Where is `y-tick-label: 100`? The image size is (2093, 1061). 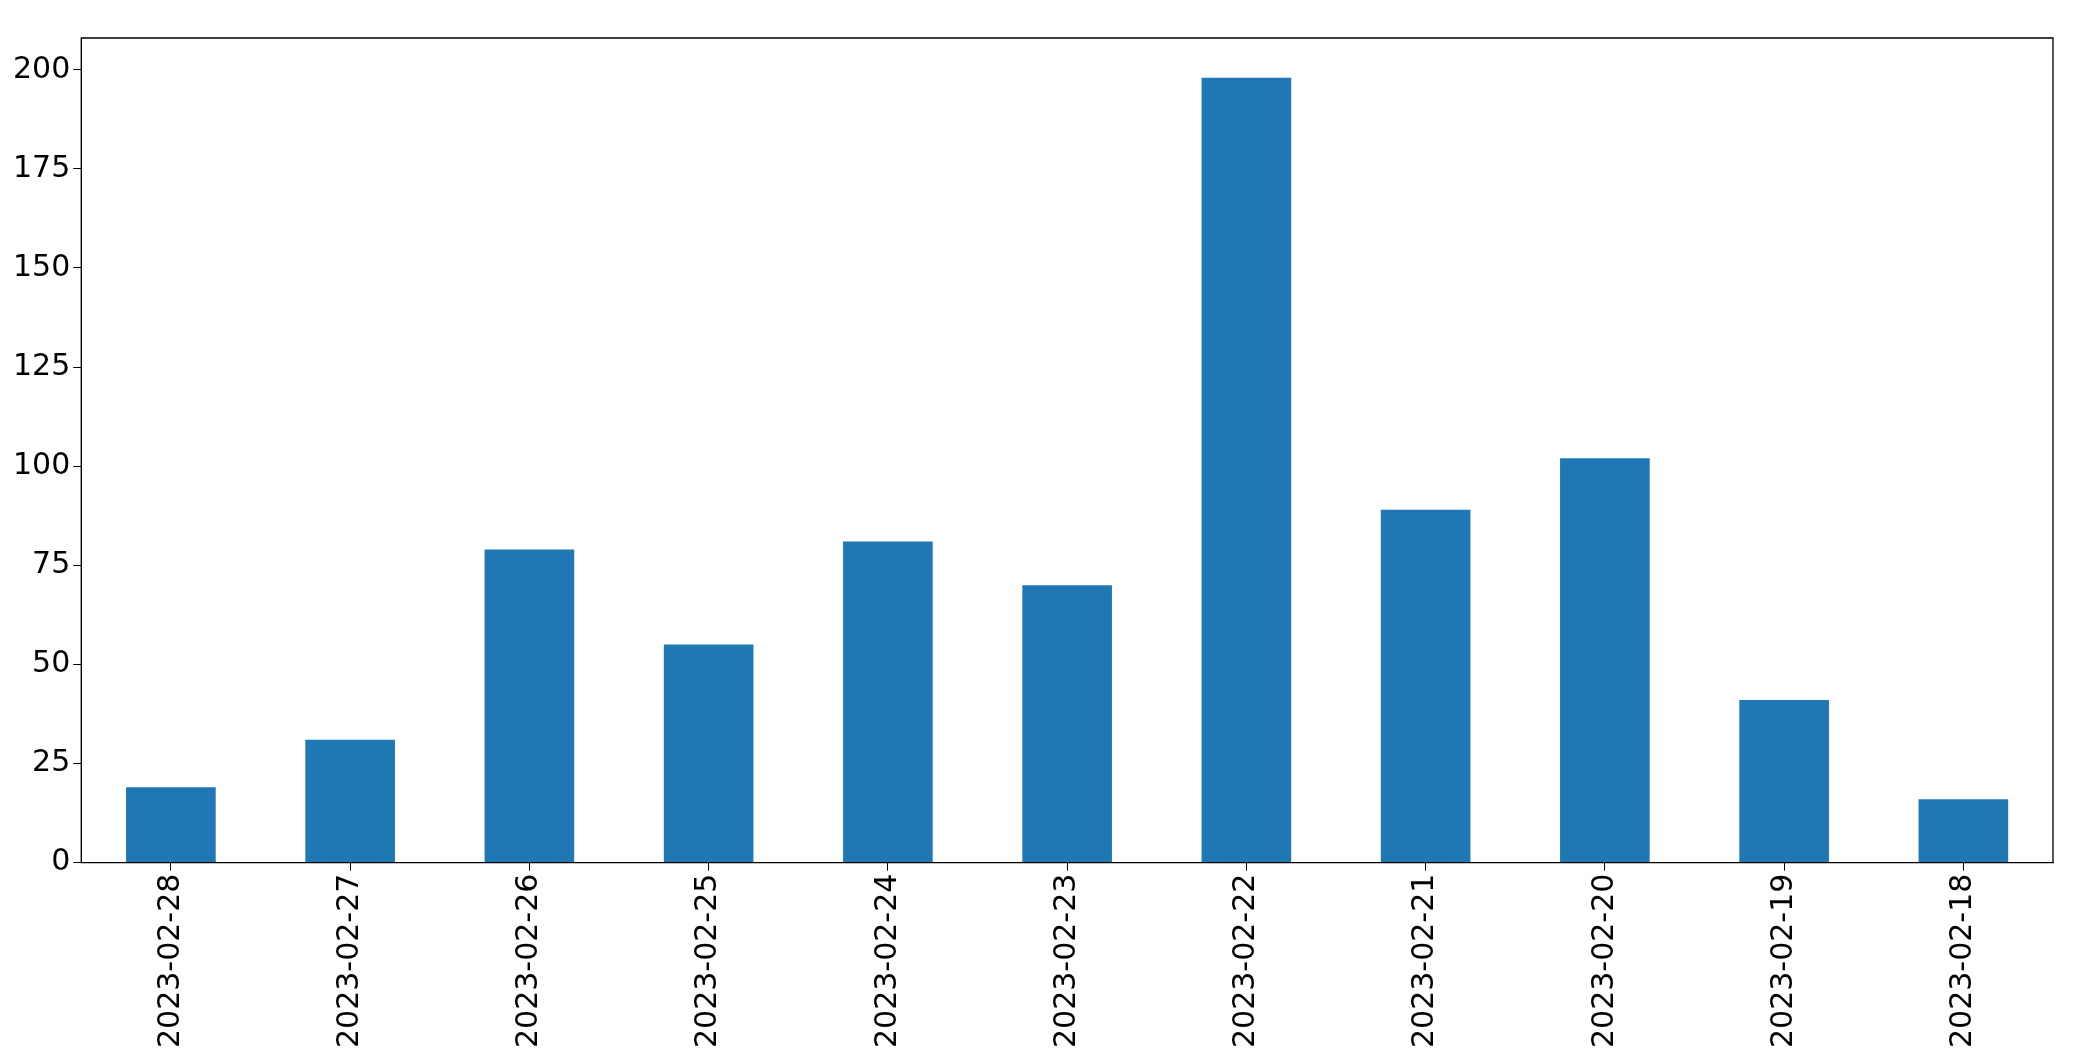 y-tick-label: 100 is located at coordinates (42, 463).